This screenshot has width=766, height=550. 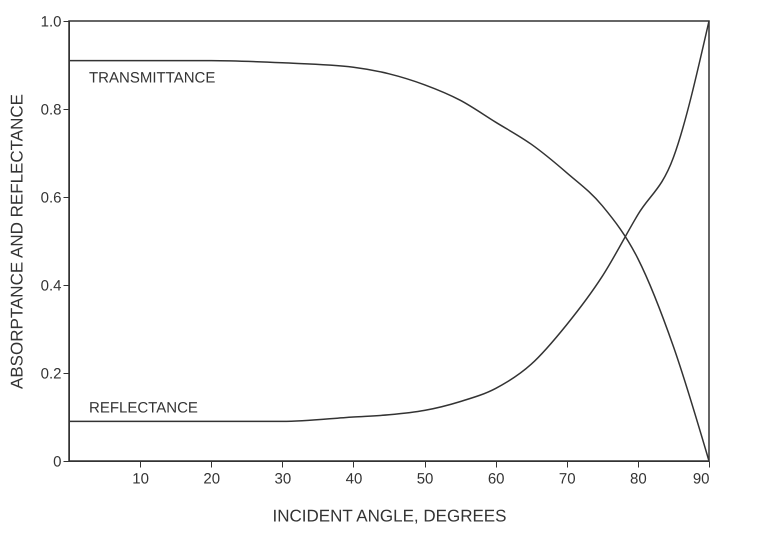 What do you see at coordinates (567, 479) in the screenshot?
I see `x-tick-label: 70` at bounding box center [567, 479].